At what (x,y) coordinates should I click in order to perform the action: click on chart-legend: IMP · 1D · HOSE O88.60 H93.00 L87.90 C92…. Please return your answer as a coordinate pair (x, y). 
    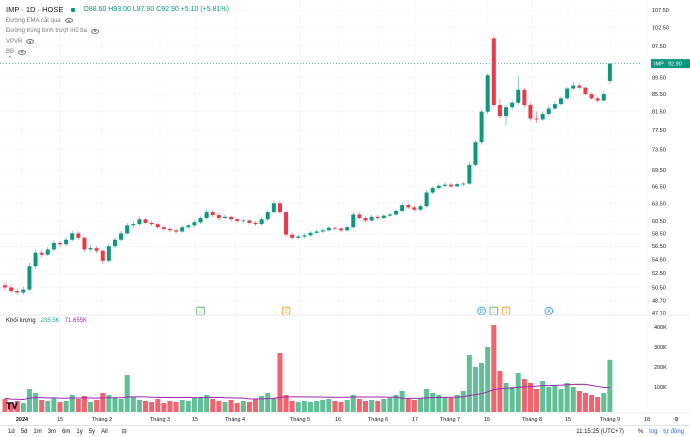
    Looking at the image, I should click on (117, 31).